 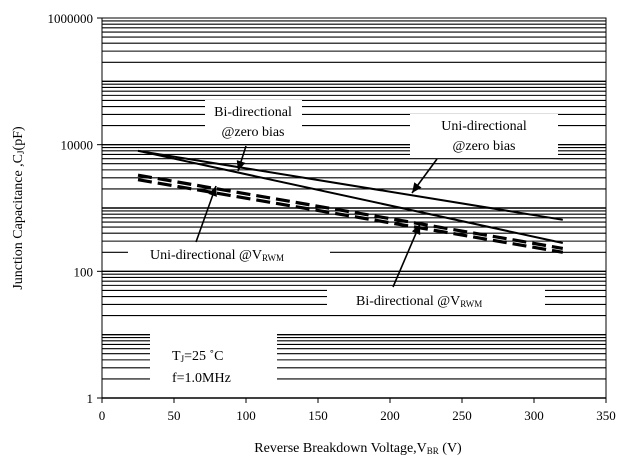 What do you see at coordinates (102, 415) in the screenshot?
I see `x-tick-label: 0` at bounding box center [102, 415].